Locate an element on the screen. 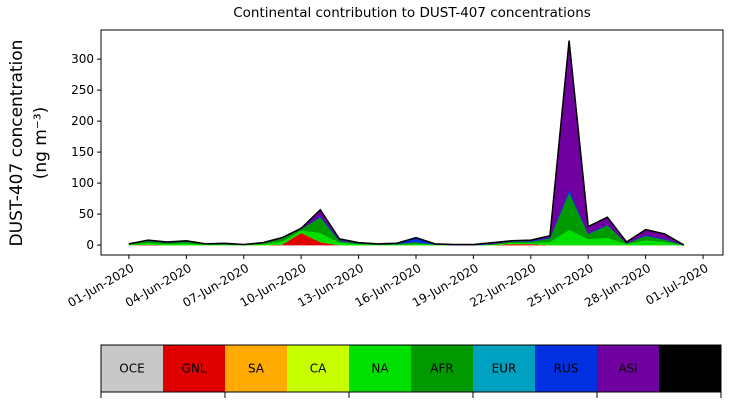  y-axis-label: (ng m⁻³) is located at coordinates (41, 143).